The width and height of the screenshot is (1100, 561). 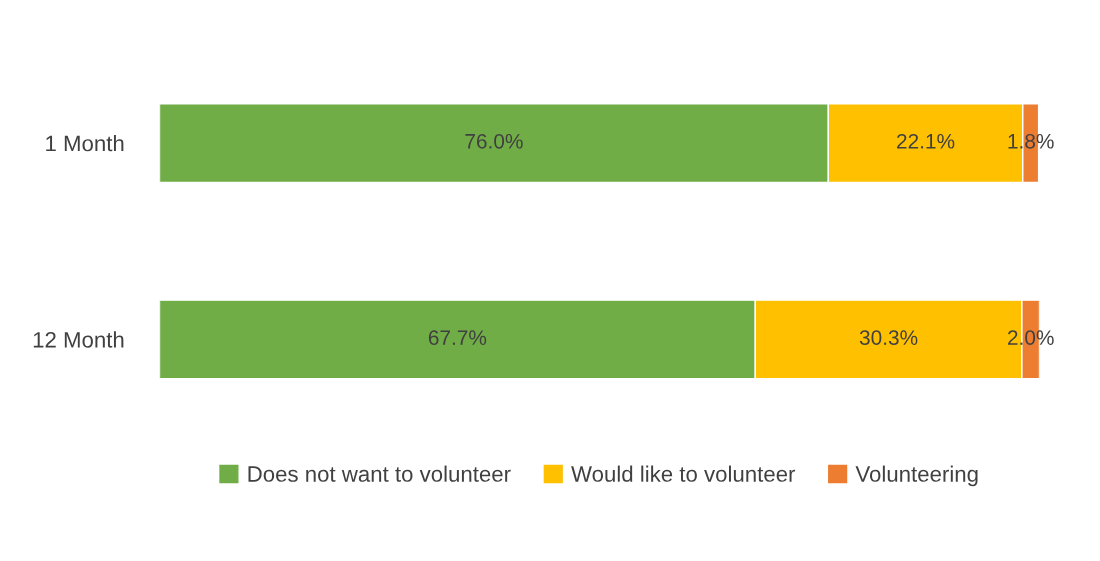 What do you see at coordinates (926, 141) in the screenshot?
I see `data-label: 22.1%` at bounding box center [926, 141].